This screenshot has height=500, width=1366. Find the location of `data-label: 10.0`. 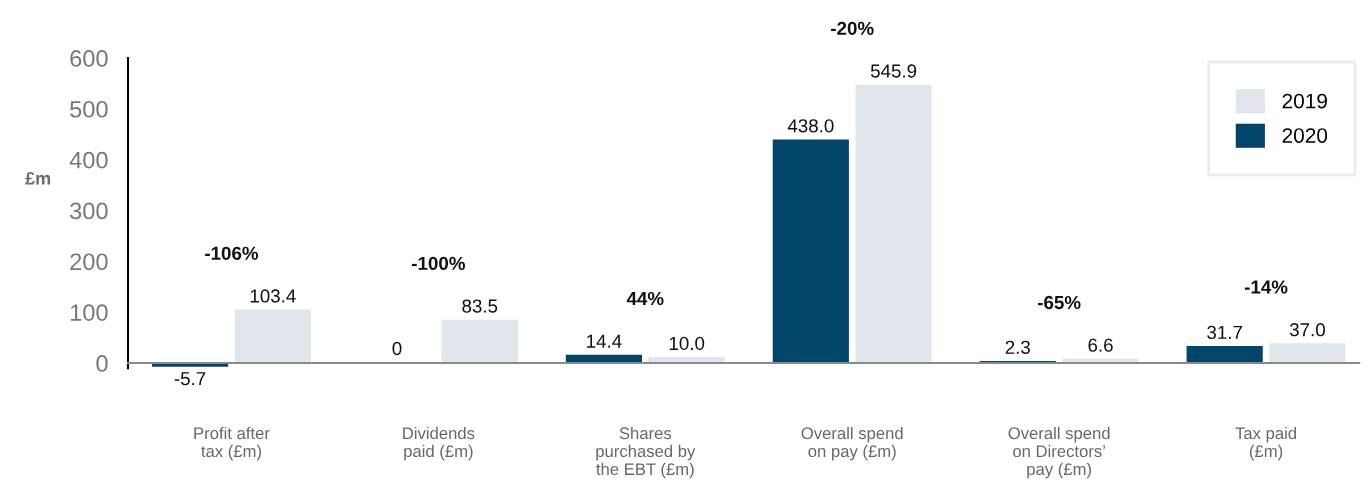

data-label: 10.0 is located at coordinates (687, 343).